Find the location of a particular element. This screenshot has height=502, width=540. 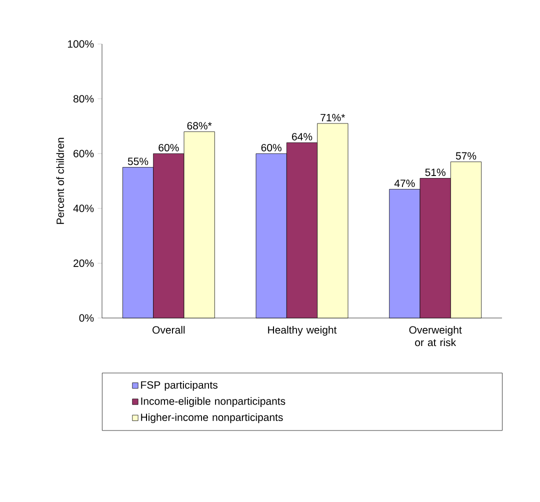

y-axis-title: Percent of children is located at coordinates (60, 181).